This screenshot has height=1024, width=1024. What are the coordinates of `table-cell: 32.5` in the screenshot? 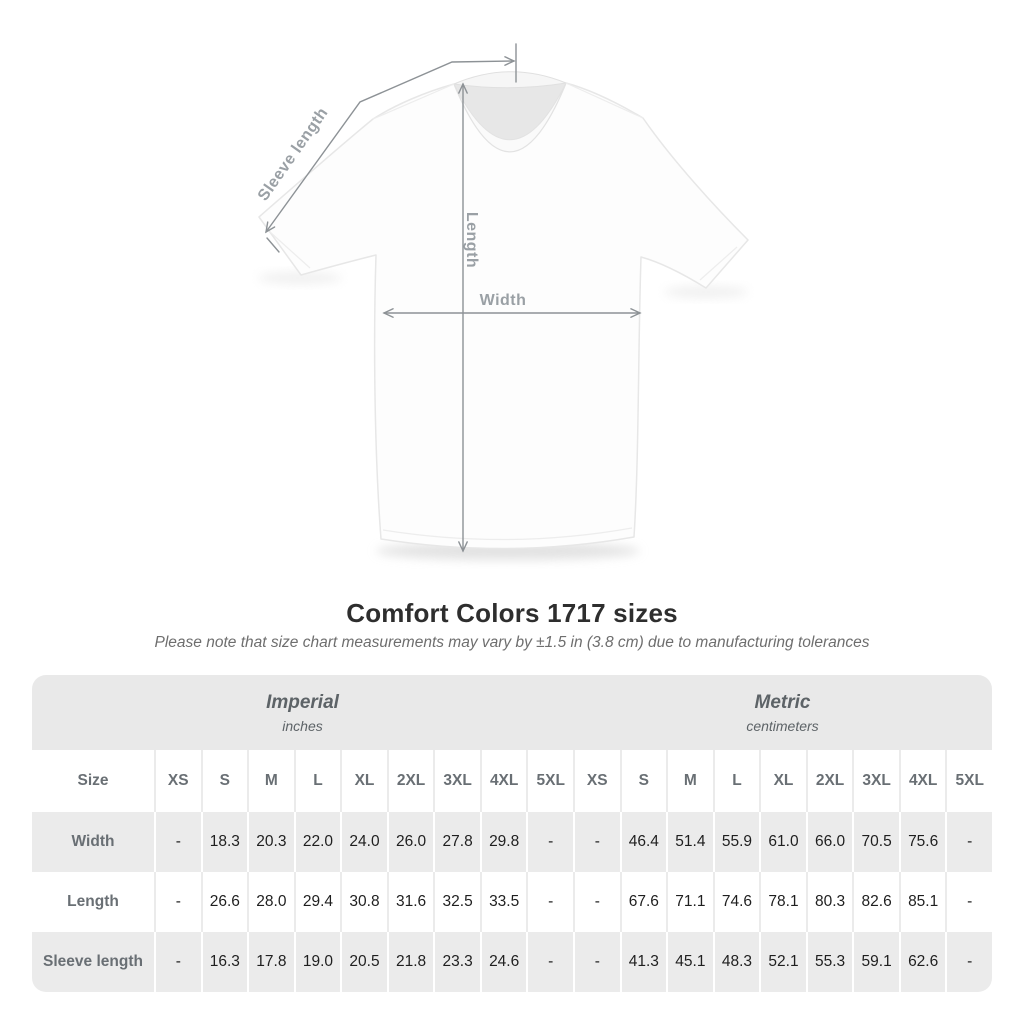 It's located at (456, 902).